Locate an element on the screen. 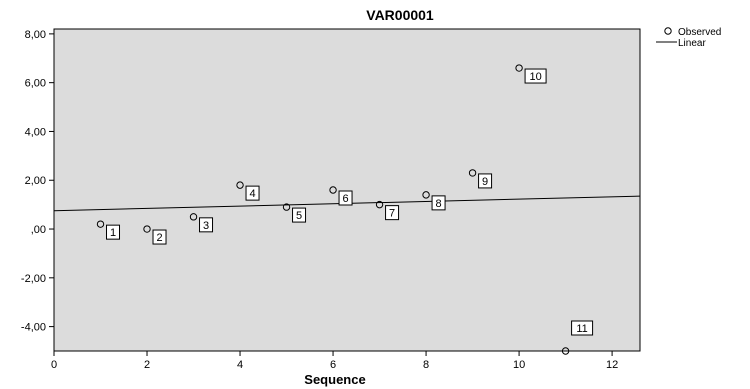 The height and width of the screenshot is (389, 750). x-tick-label: 6 is located at coordinates (333, 365).